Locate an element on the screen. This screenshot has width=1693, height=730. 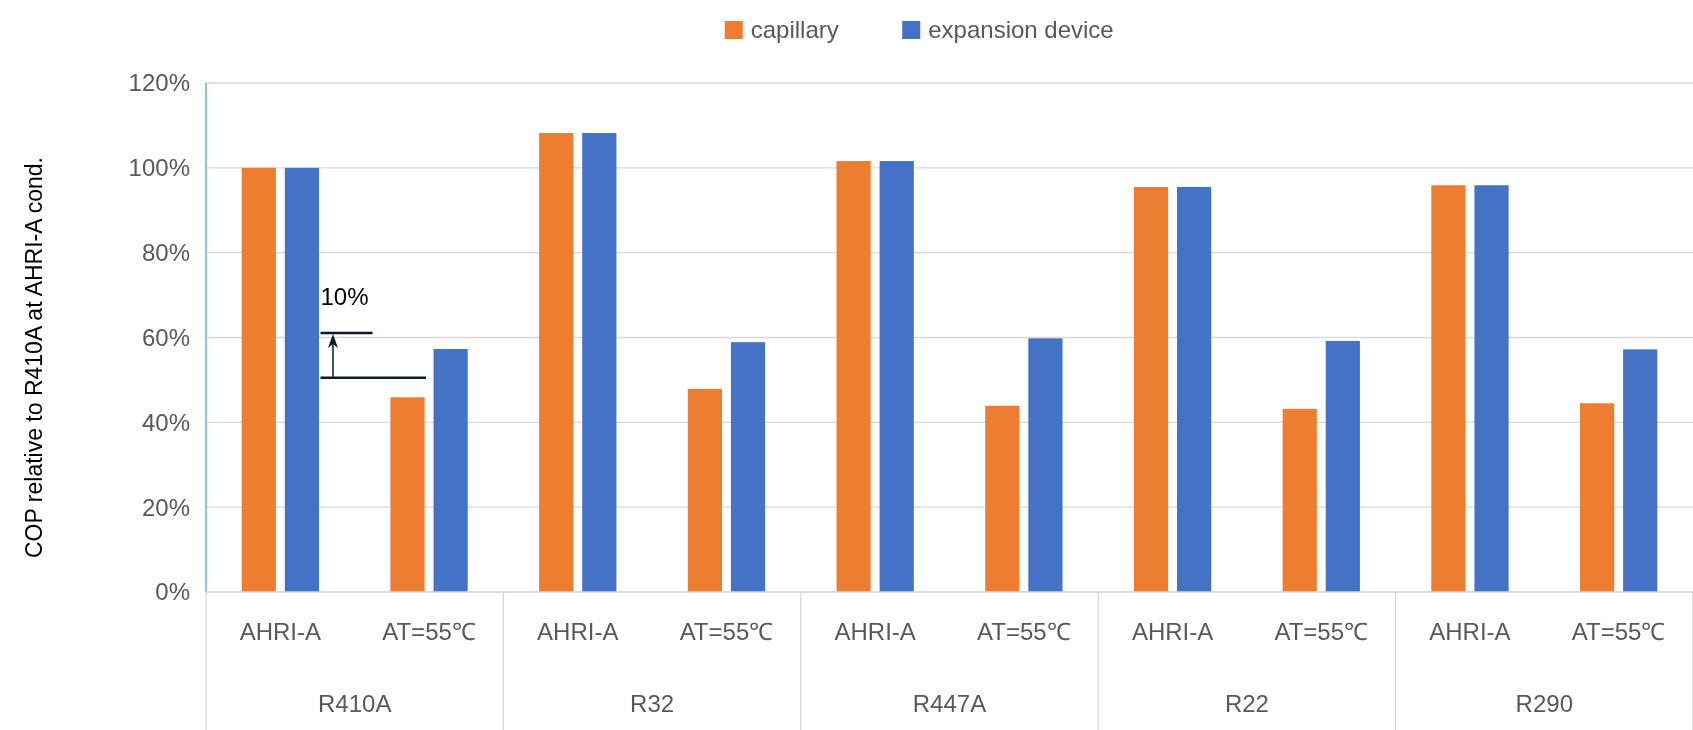
y-axis-title: COP relative to R410A at AHRI-A cond. is located at coordinates (34, 357).